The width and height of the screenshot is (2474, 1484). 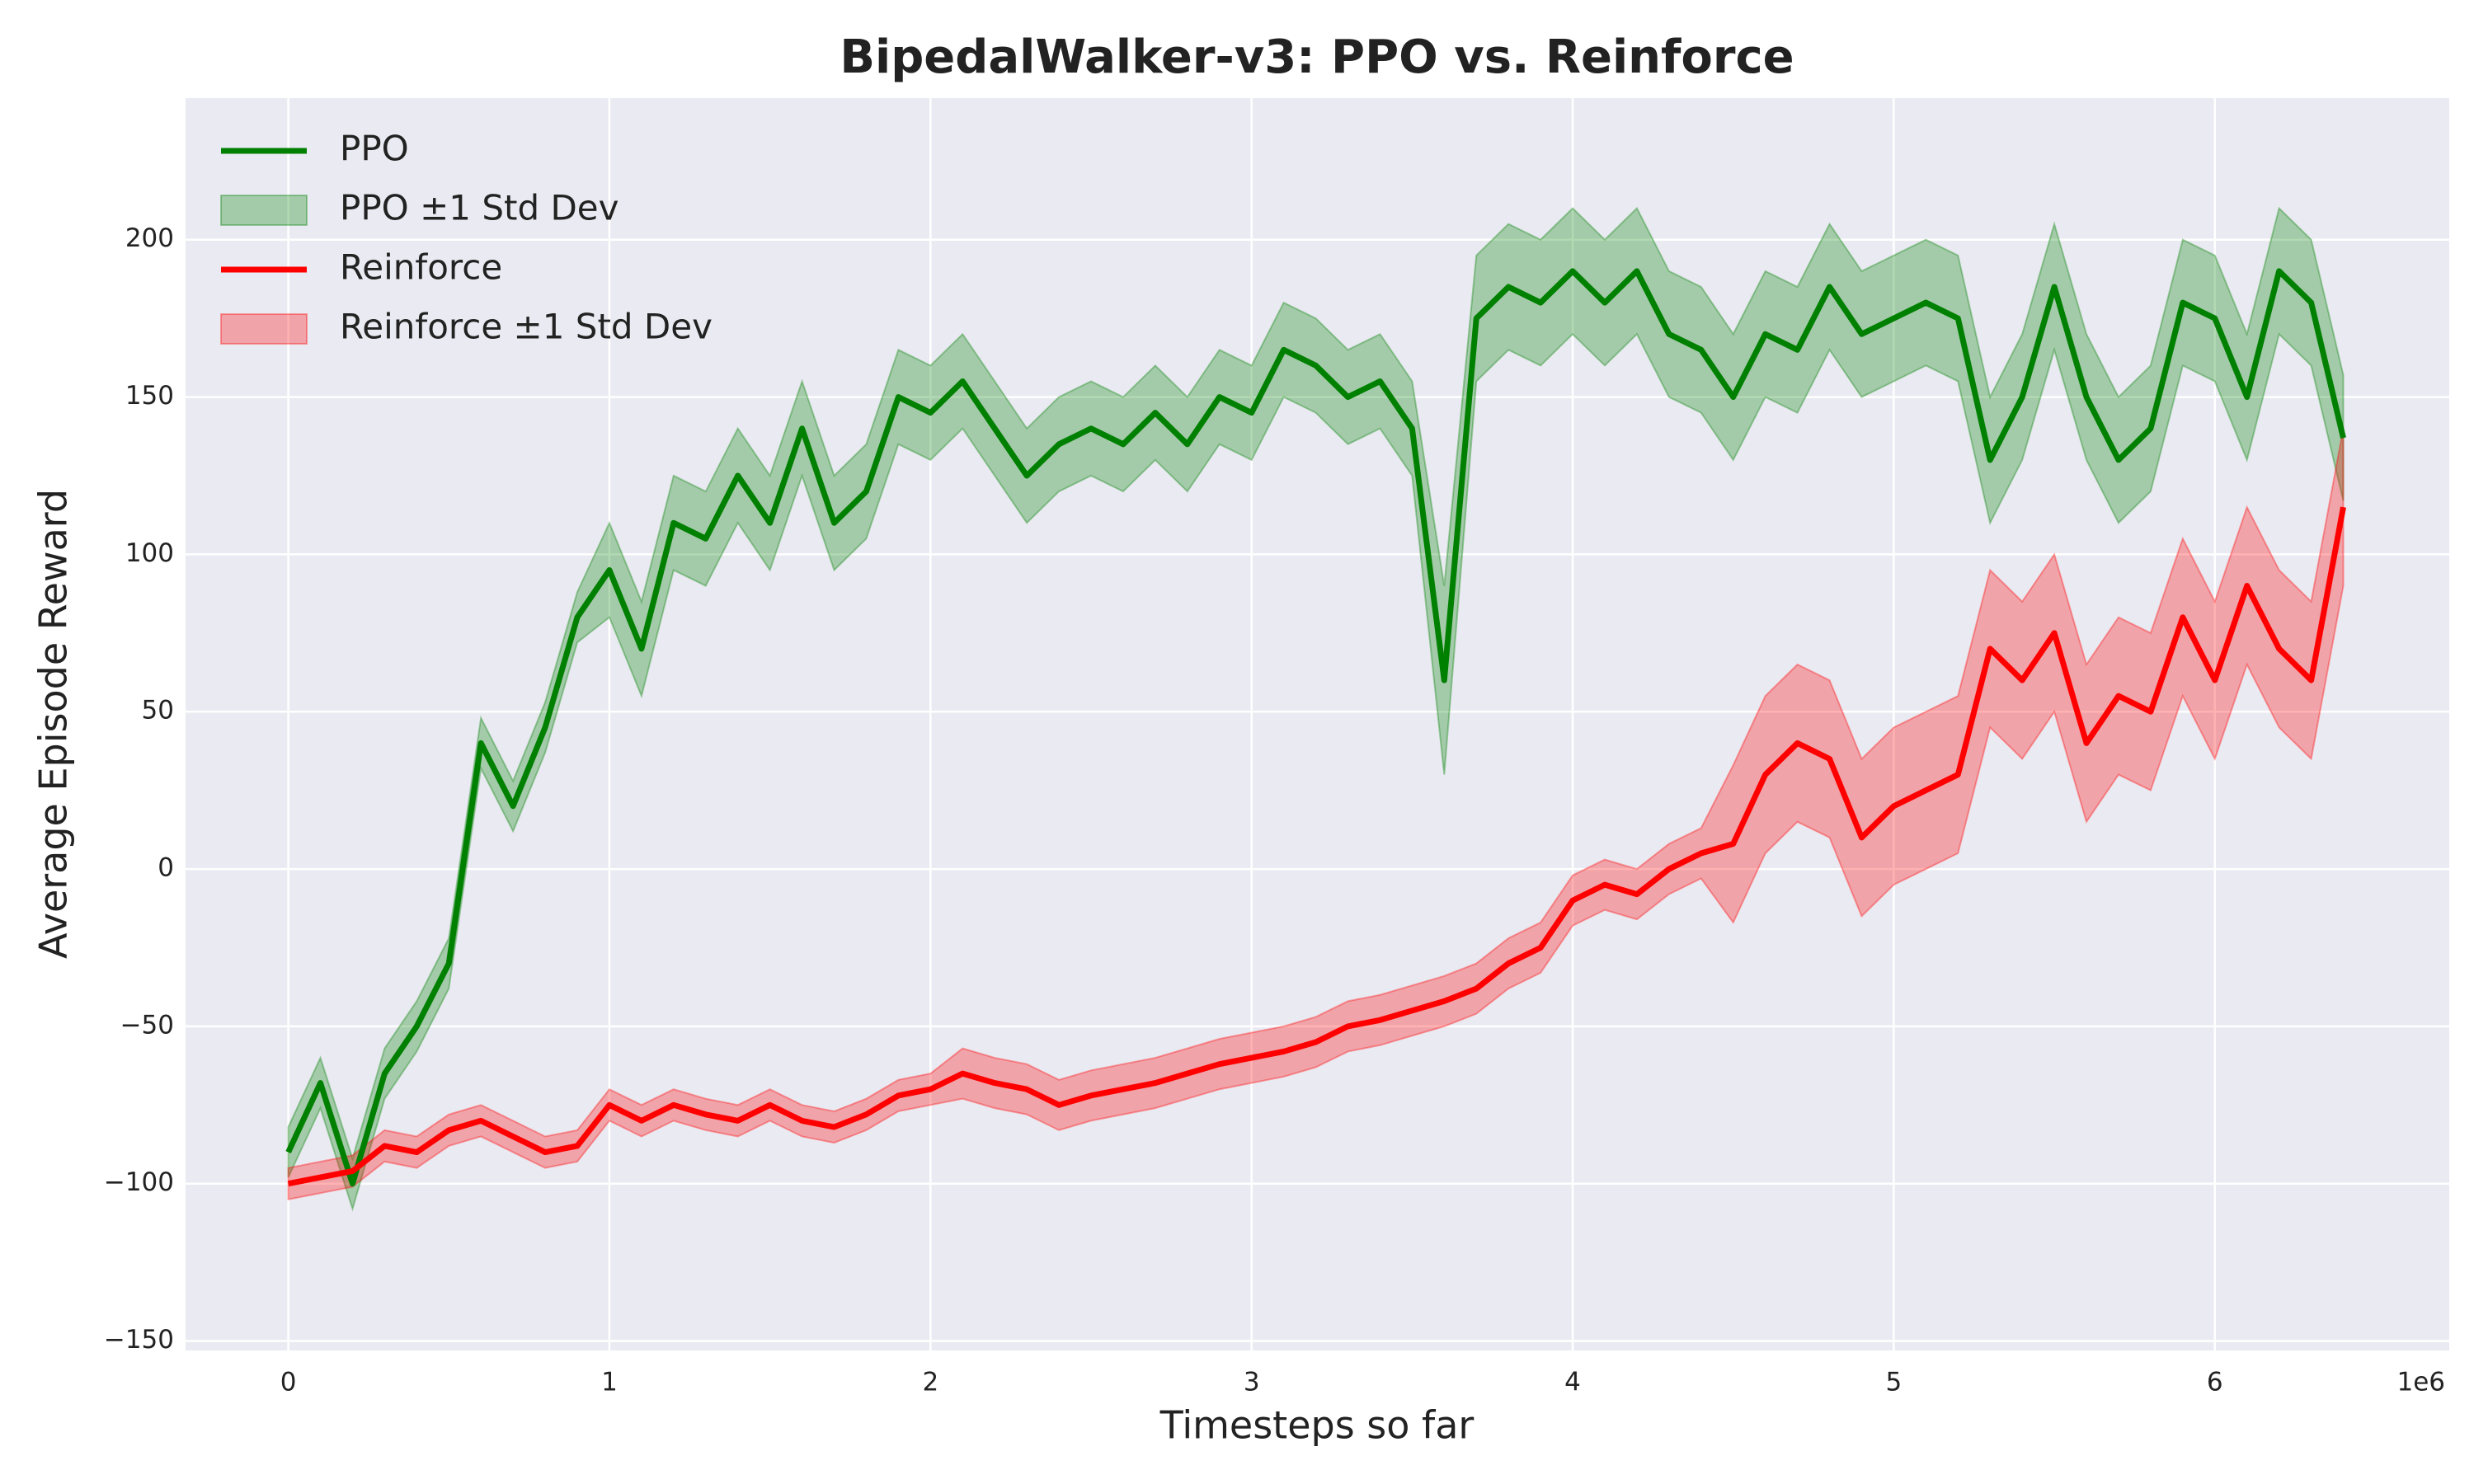 I want to click on y-tick-label: −100, so click(x=139, y=1182).